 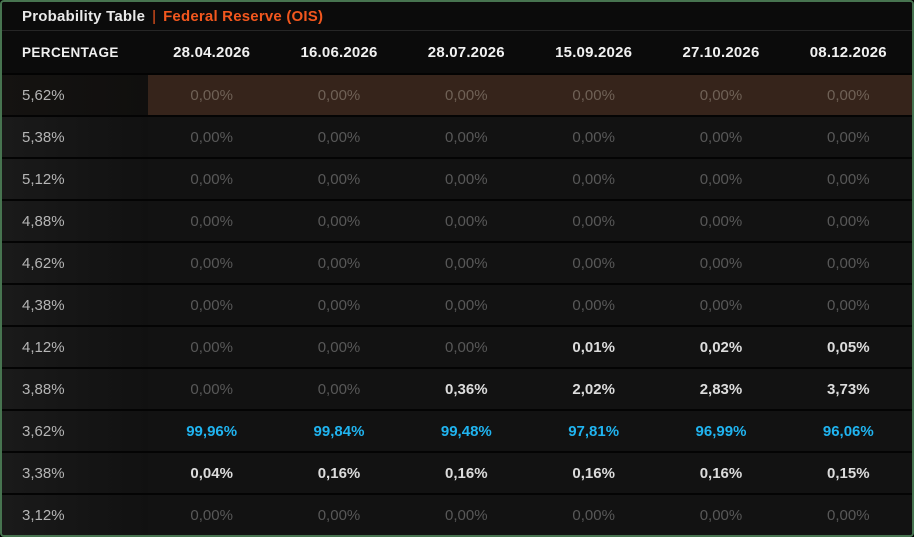 What do you see at coordinates (466, 431) in the screenshot?
I see `value-cell: 99,48%` at bounding box center [466, 431].